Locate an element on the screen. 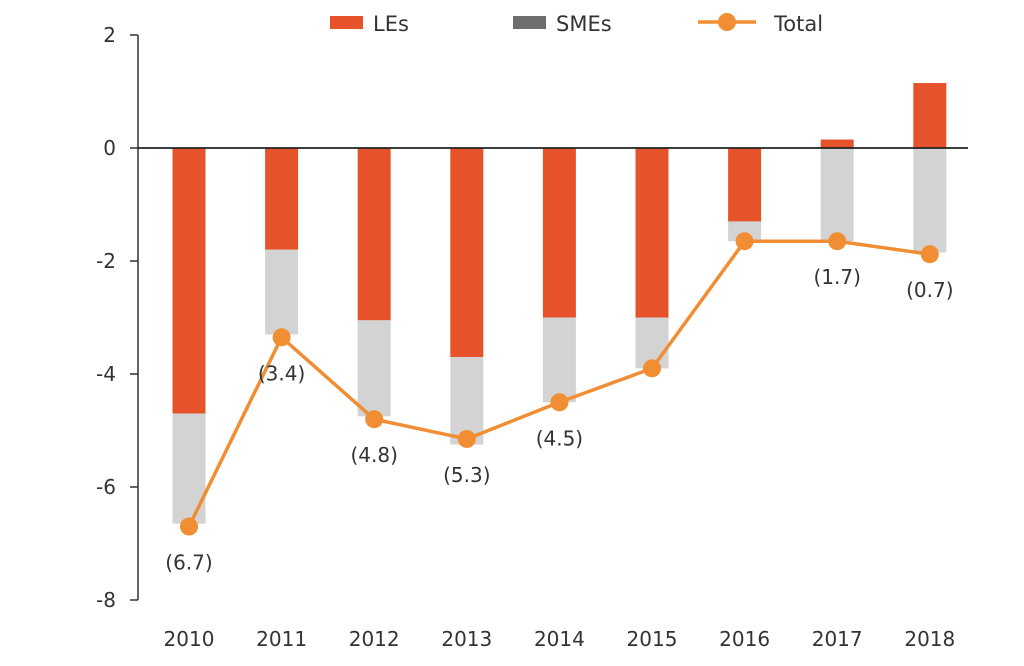  bar-les-2015 is located at coordinates (652, 233).